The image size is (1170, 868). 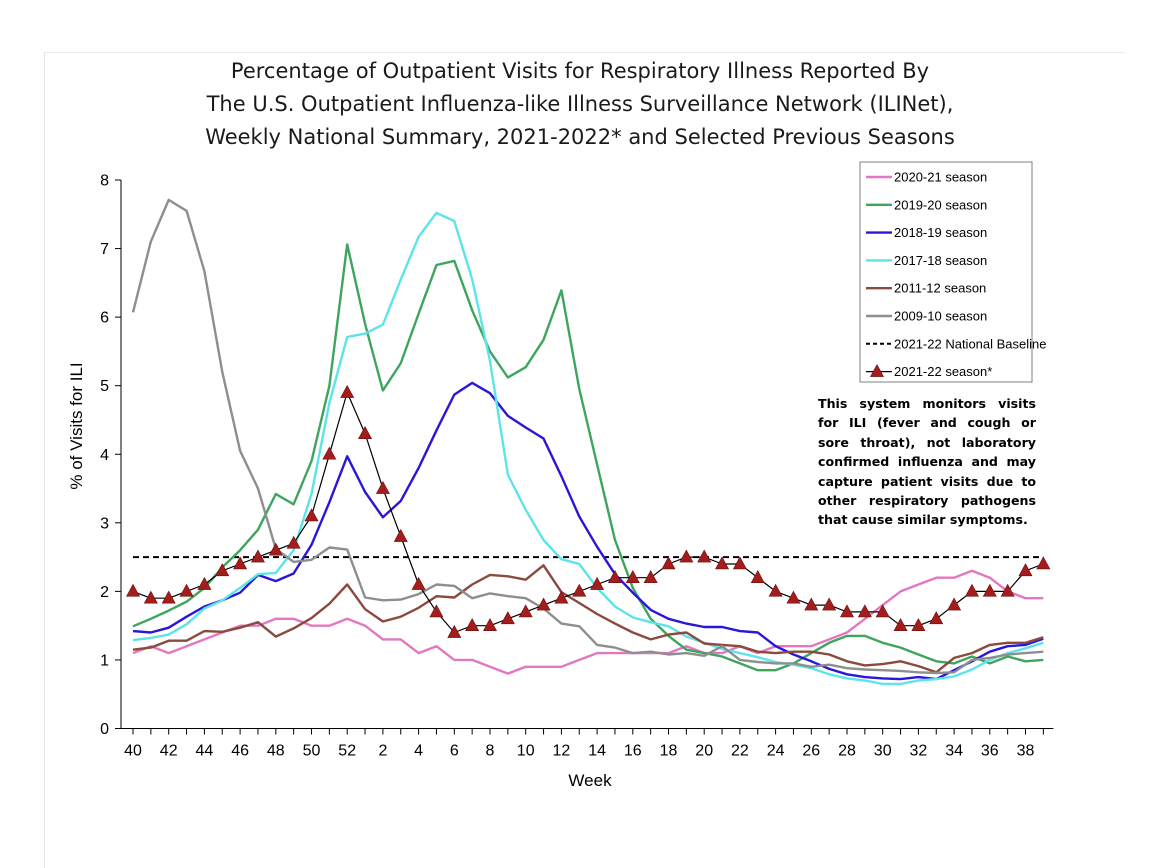 What do you see at coordinates (526, 751) in the screenshot?
I see `x-tick-label: 10` at bounding box center [526, 751].